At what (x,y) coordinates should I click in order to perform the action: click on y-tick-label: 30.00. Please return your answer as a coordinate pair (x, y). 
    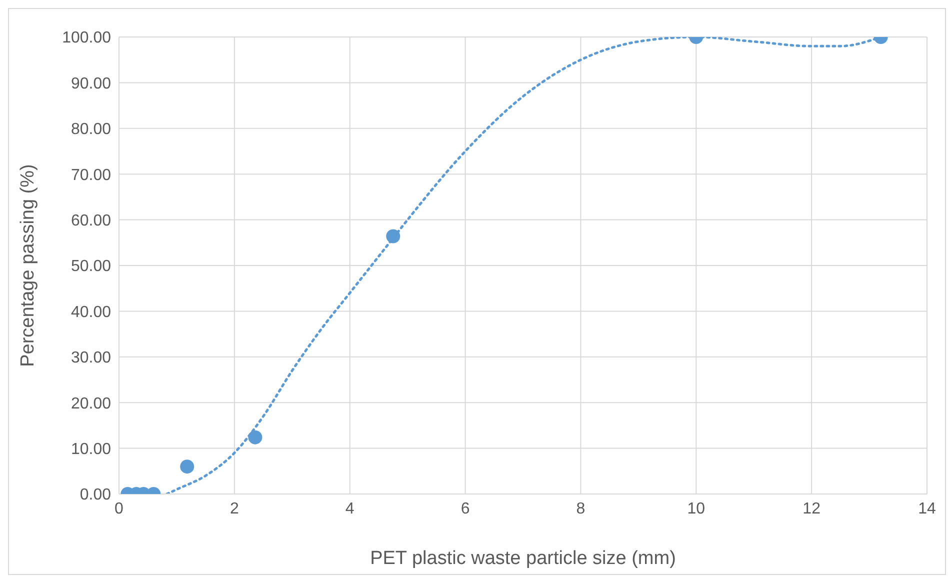
    Looking at the image, I should click on (91, 358).